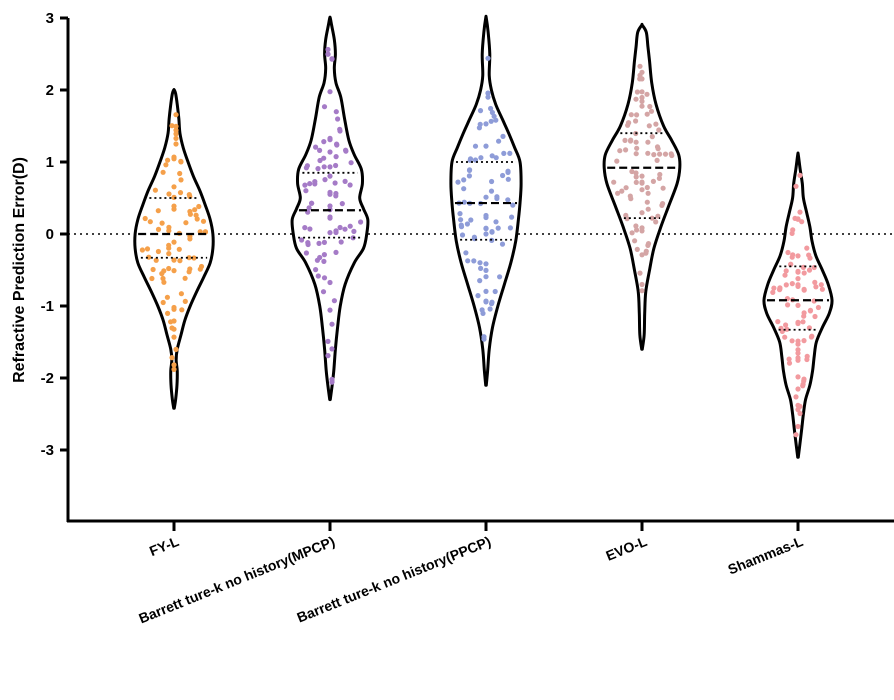 This screenshot has height=700, width=894. What do you see at coordinates (642, 186) in the screenshot?
I see `violin-outline` at bounding box center [642, 186].